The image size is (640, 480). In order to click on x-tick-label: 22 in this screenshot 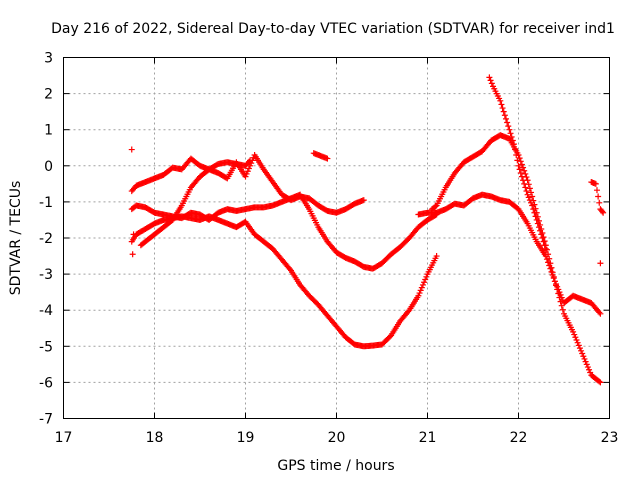, I will do `click(519, 438)`.